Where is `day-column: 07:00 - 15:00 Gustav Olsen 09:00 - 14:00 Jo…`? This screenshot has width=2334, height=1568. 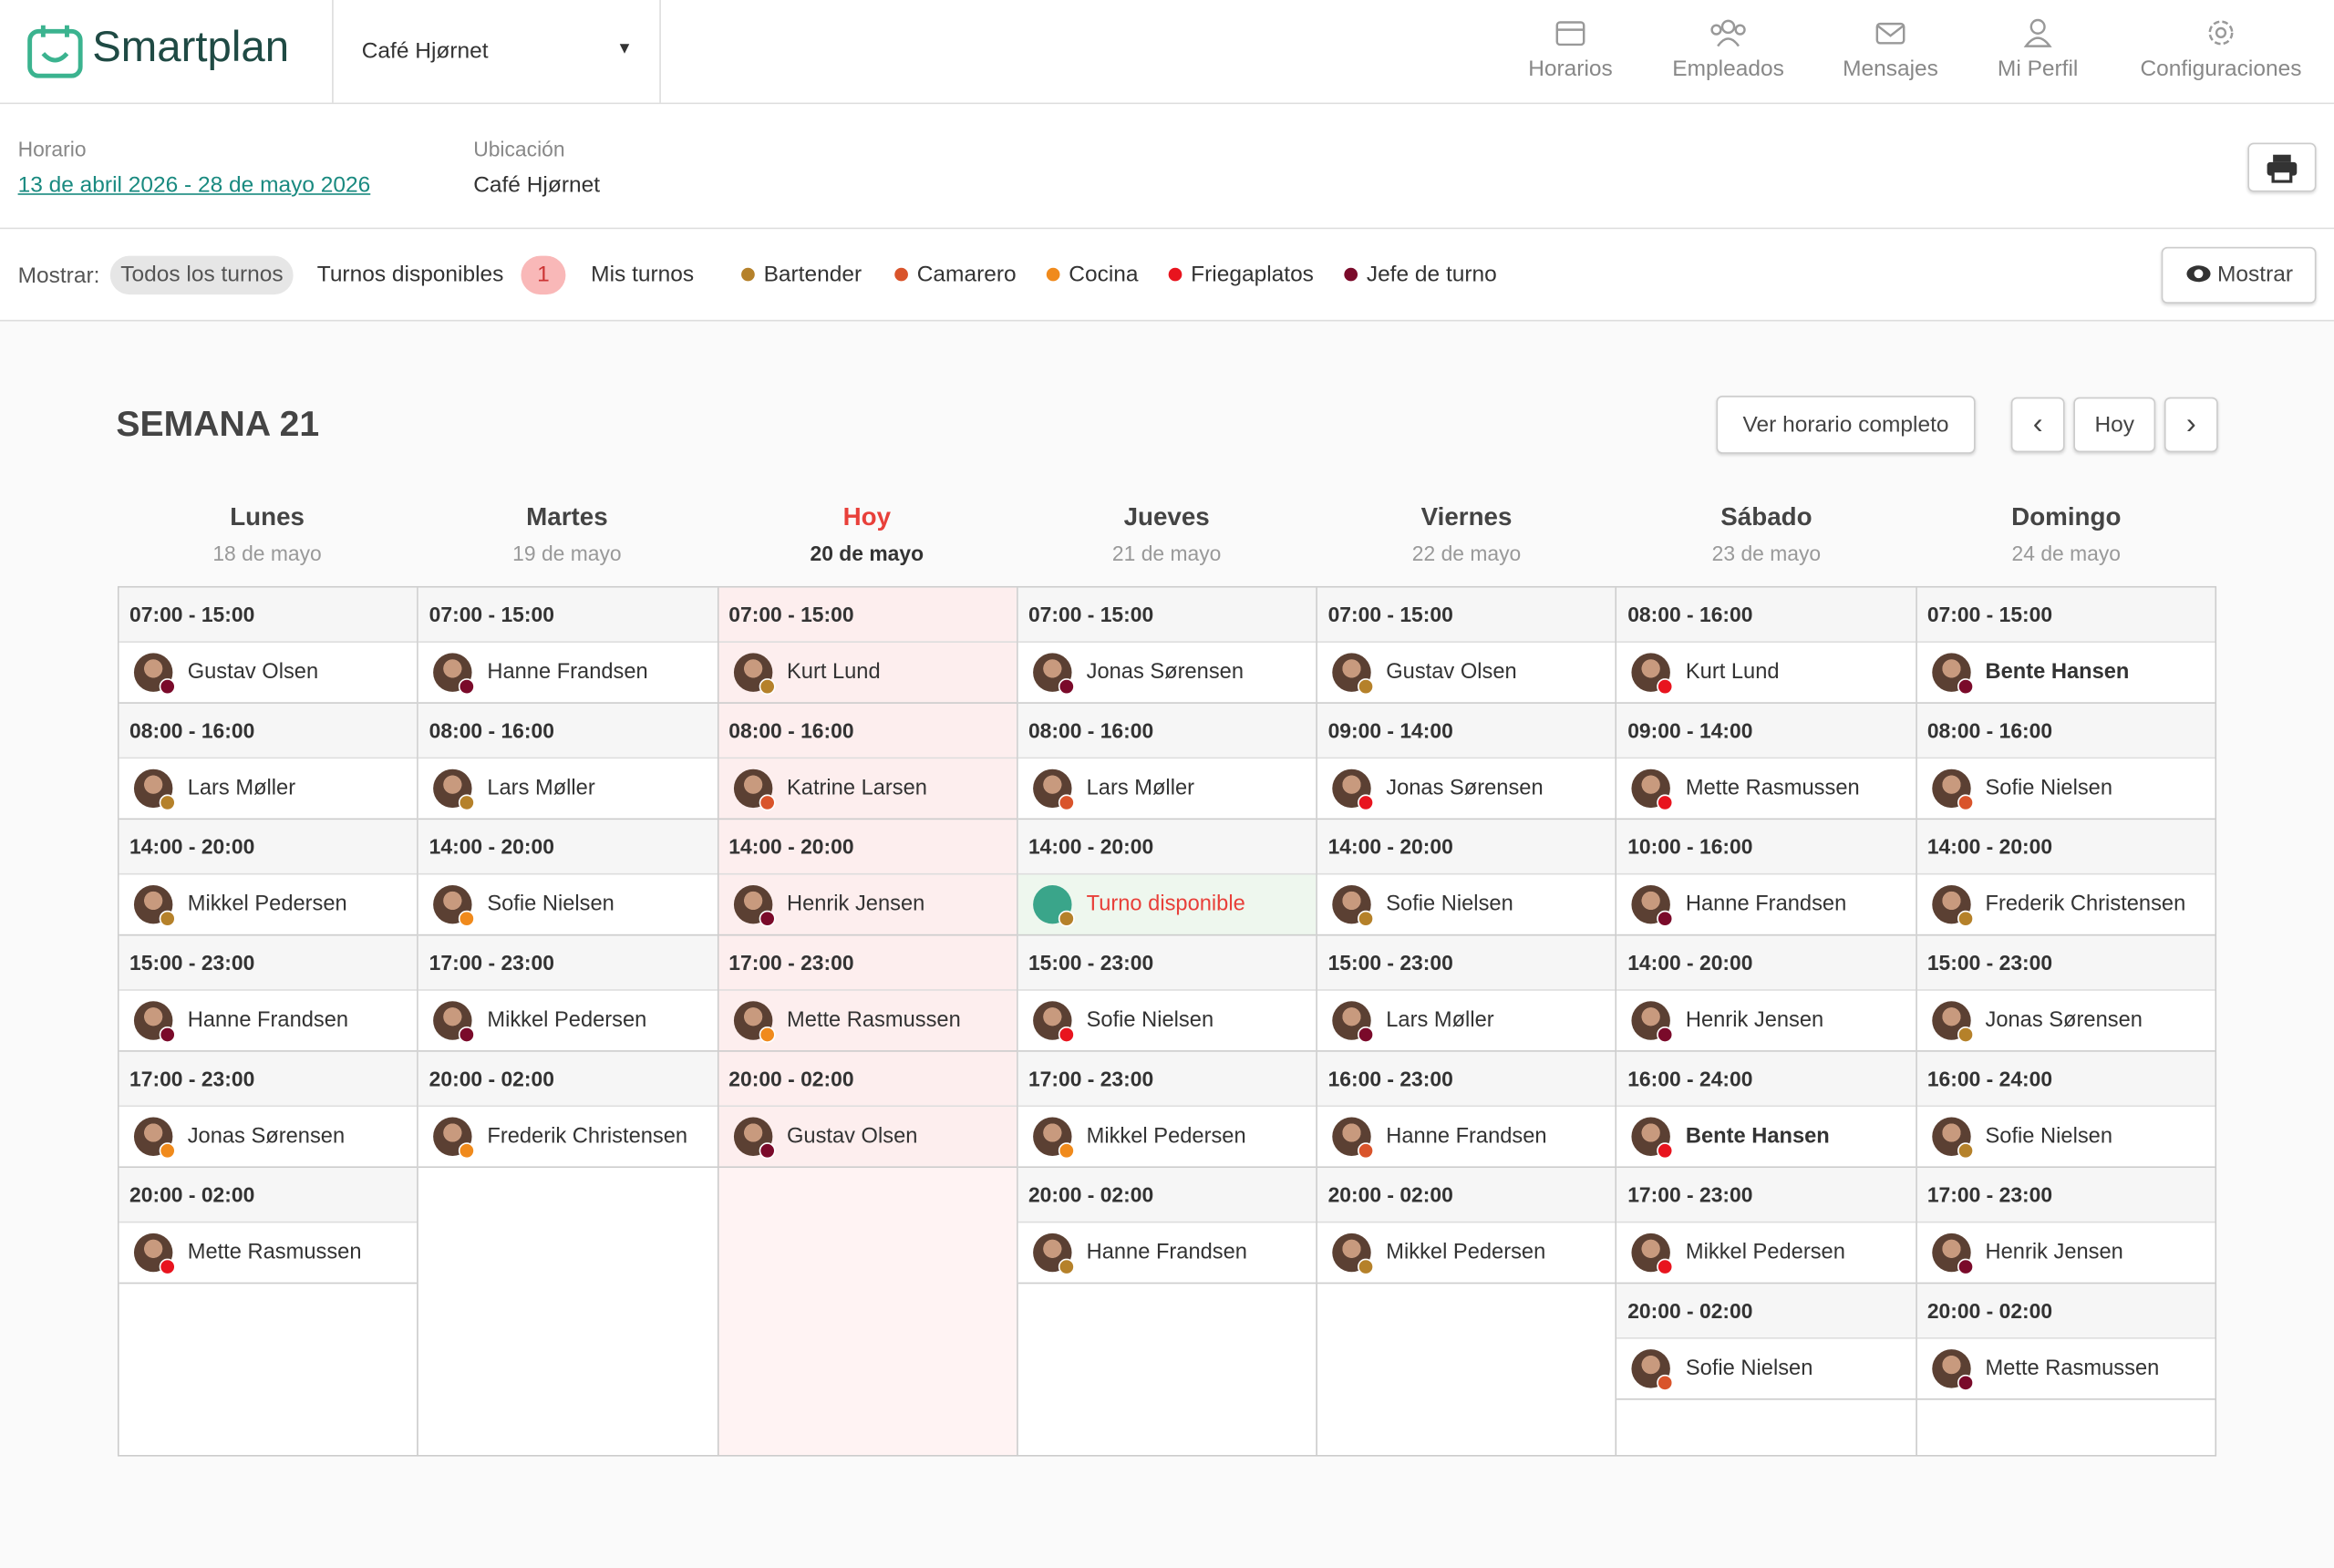 day-column: 07:00 - 15:00 Gustav Olsen 09:00 - 14:00 Jo… is located at coordinates (1466, 1021).